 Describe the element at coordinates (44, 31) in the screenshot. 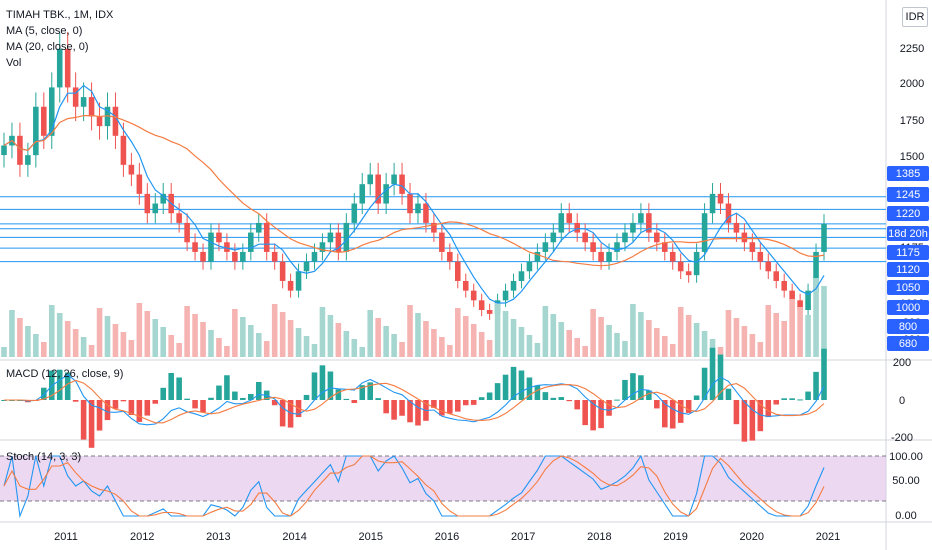

I see `ma5-legend: MA (5, close, 0)` at that location.